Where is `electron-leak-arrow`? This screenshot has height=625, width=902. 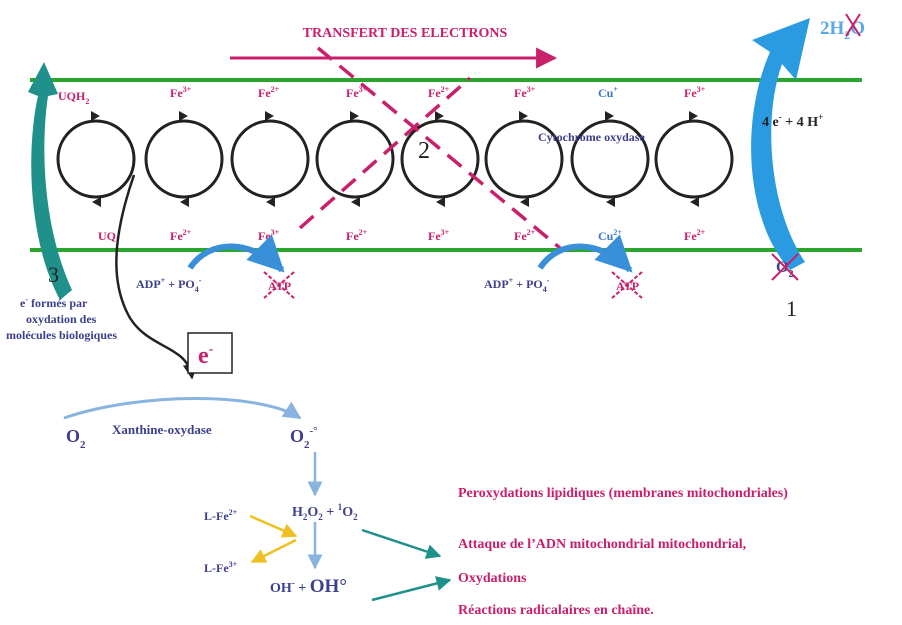
electron-leak-arrow is located at coordinates (156, 277).